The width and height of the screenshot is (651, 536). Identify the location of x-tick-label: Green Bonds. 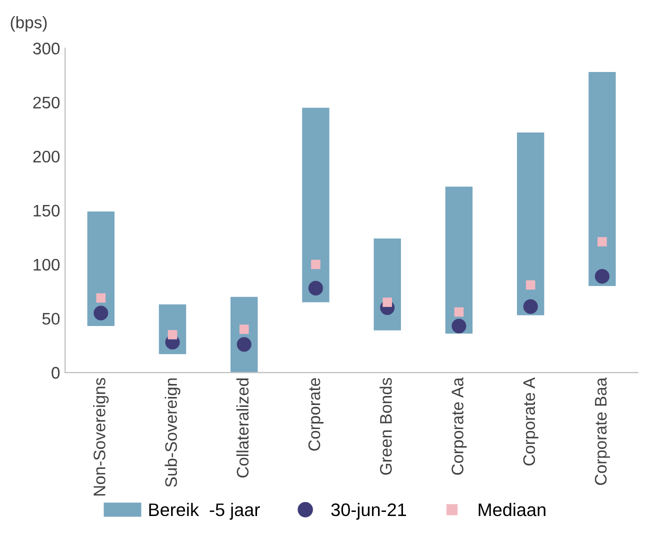
(386, 426).